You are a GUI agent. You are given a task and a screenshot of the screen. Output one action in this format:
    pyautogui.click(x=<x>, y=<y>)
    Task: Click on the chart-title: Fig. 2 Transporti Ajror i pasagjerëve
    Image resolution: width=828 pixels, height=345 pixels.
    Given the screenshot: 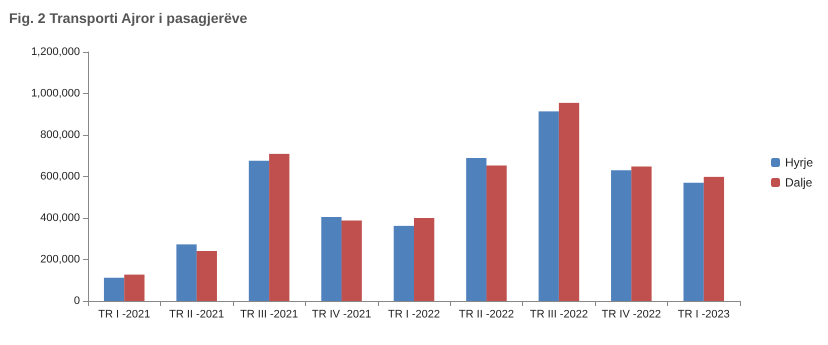 What is the action you would take?
    pyautogui.click(x=128, y=18)
    